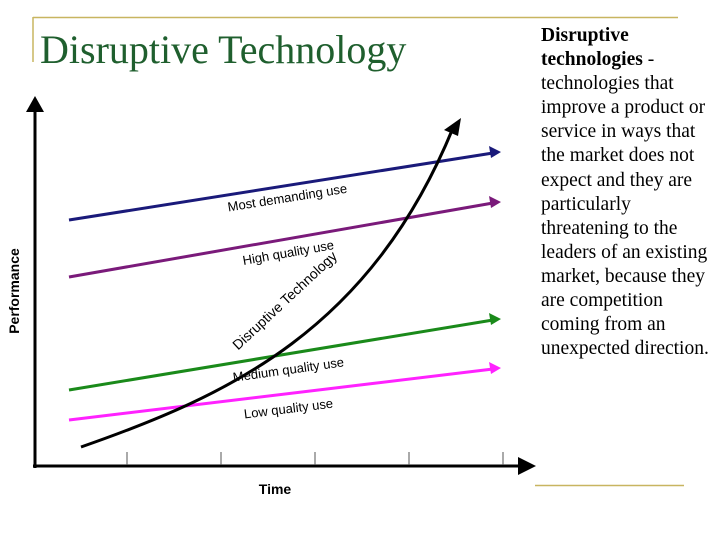 Image resolution: width=720 pixels, height=540 pixels. Describe the element at coordinates (288, 409) in the screenshot. I see `low-quality-use-label: Low quality use` at that location.